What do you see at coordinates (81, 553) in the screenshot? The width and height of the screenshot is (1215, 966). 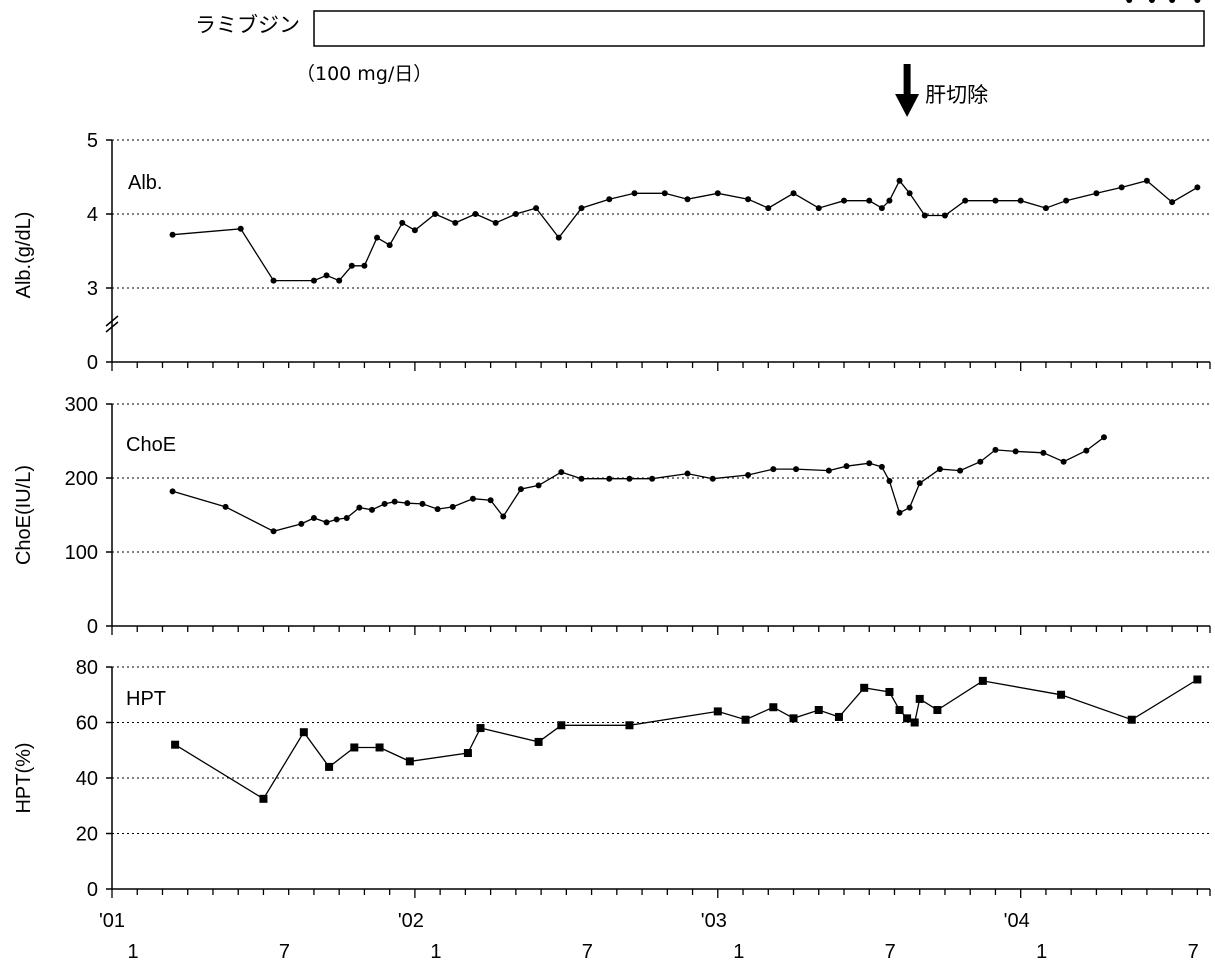 I see `y-tick-label: 100` at bounding box center [81, 553].